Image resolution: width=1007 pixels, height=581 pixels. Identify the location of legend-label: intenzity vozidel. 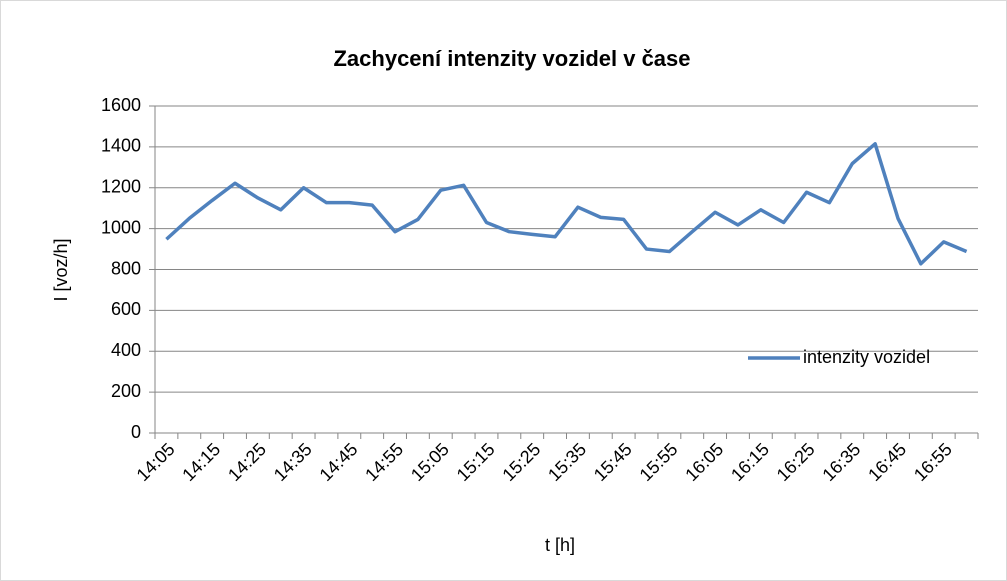
(866, 357).